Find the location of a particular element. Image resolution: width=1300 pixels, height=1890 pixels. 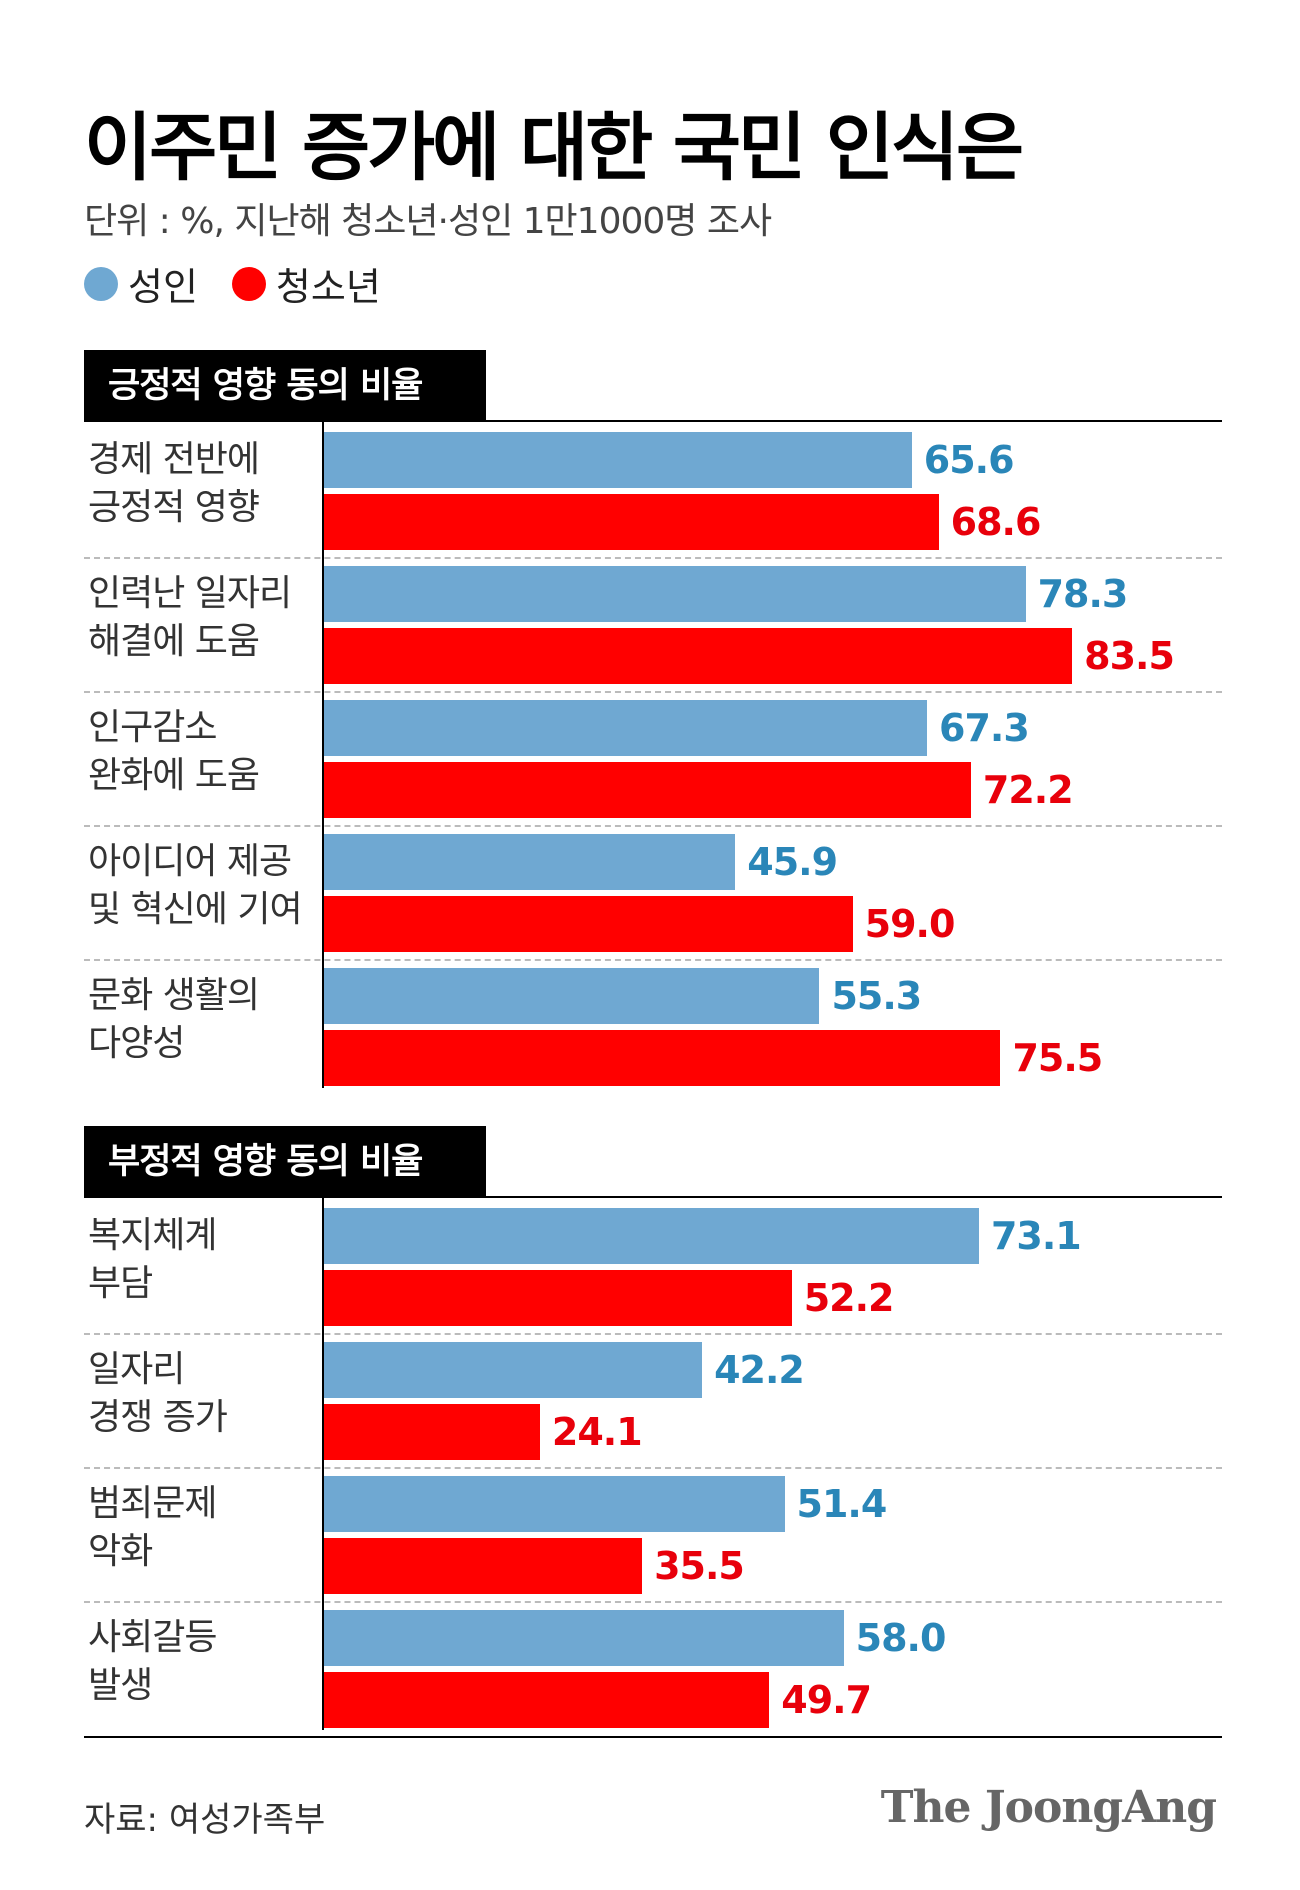

value-label-adult: 51.4 is located at coordinates (842, 1504).